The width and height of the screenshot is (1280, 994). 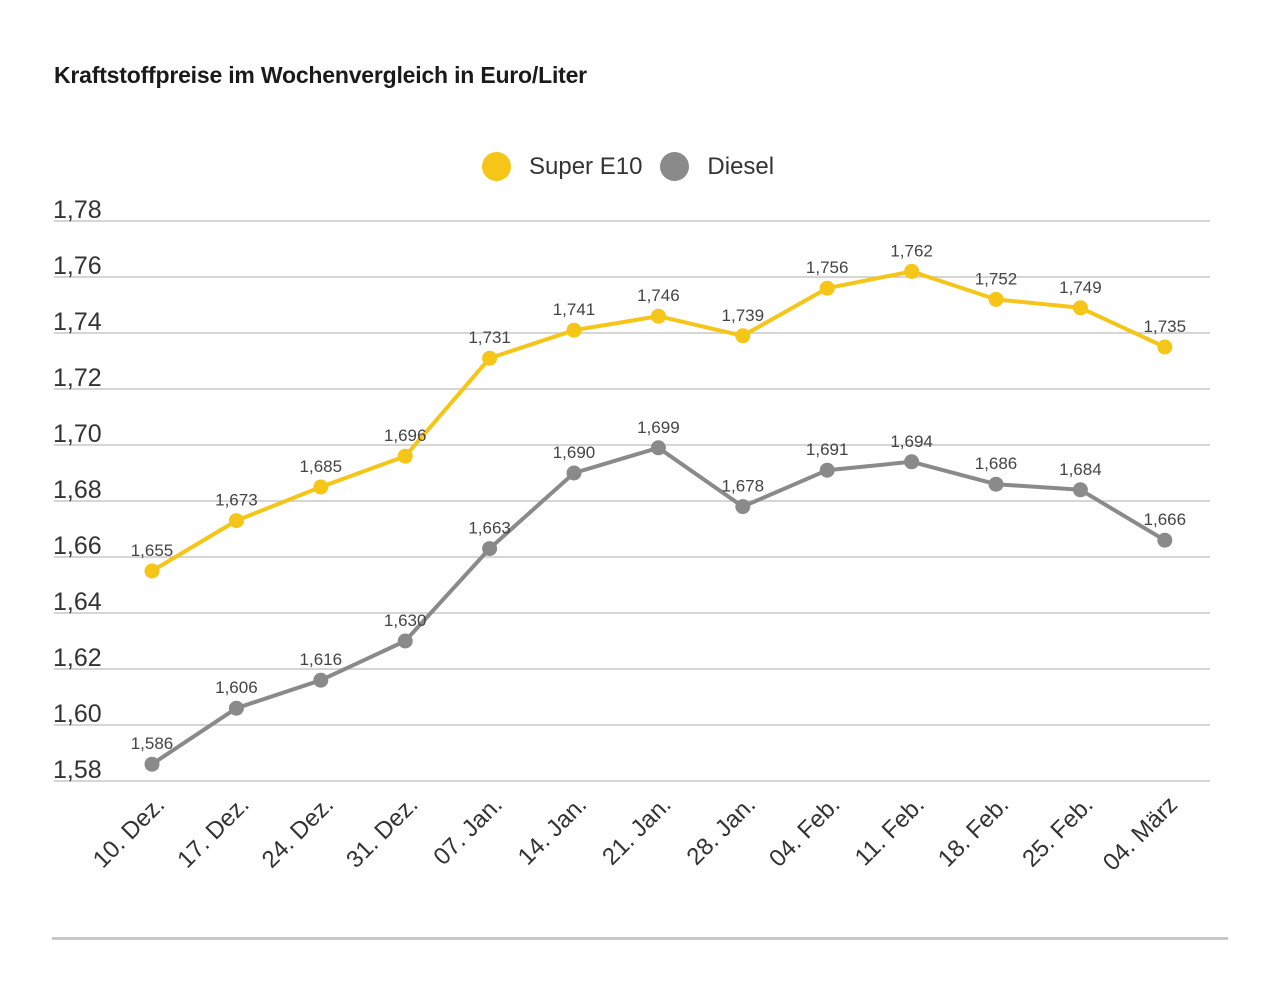 What do you see at coordinates (405, 620) in the screenshot?
I see `data-label: 1,630` at bounding box center [405, 620].